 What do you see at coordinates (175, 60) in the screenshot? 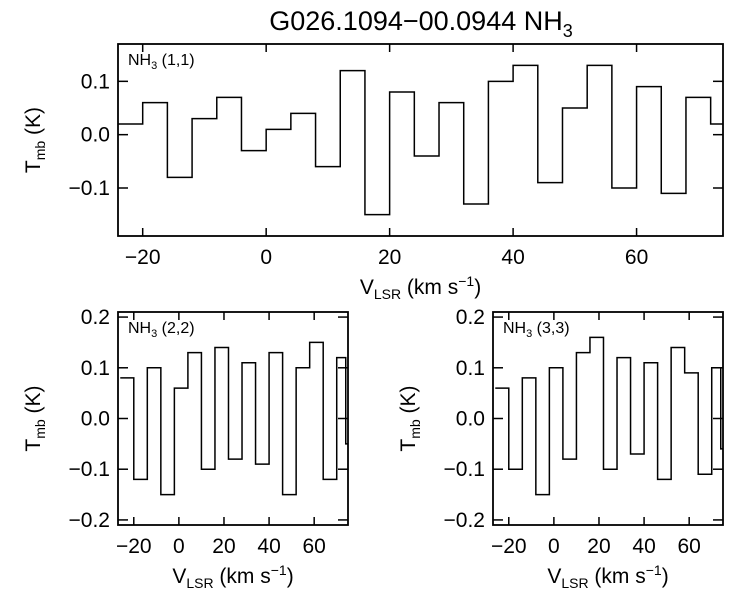
I see `panel-label-tail: (1,1)` at bounding box center [175, 60].